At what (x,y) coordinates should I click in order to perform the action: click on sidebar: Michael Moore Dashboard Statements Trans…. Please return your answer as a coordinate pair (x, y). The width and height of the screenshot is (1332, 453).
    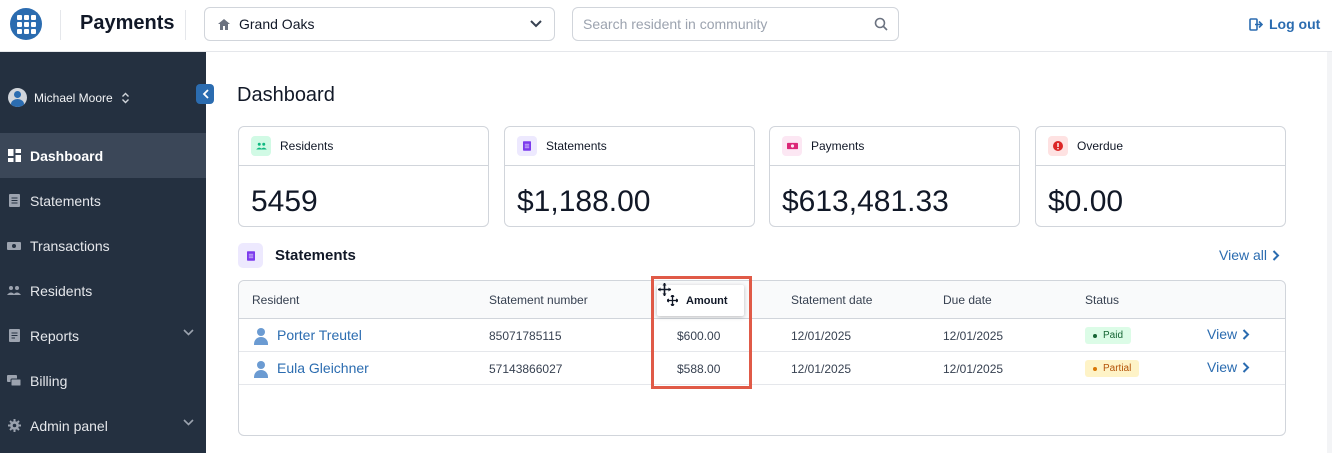
    Looking at the image, I should click on (103, 252).